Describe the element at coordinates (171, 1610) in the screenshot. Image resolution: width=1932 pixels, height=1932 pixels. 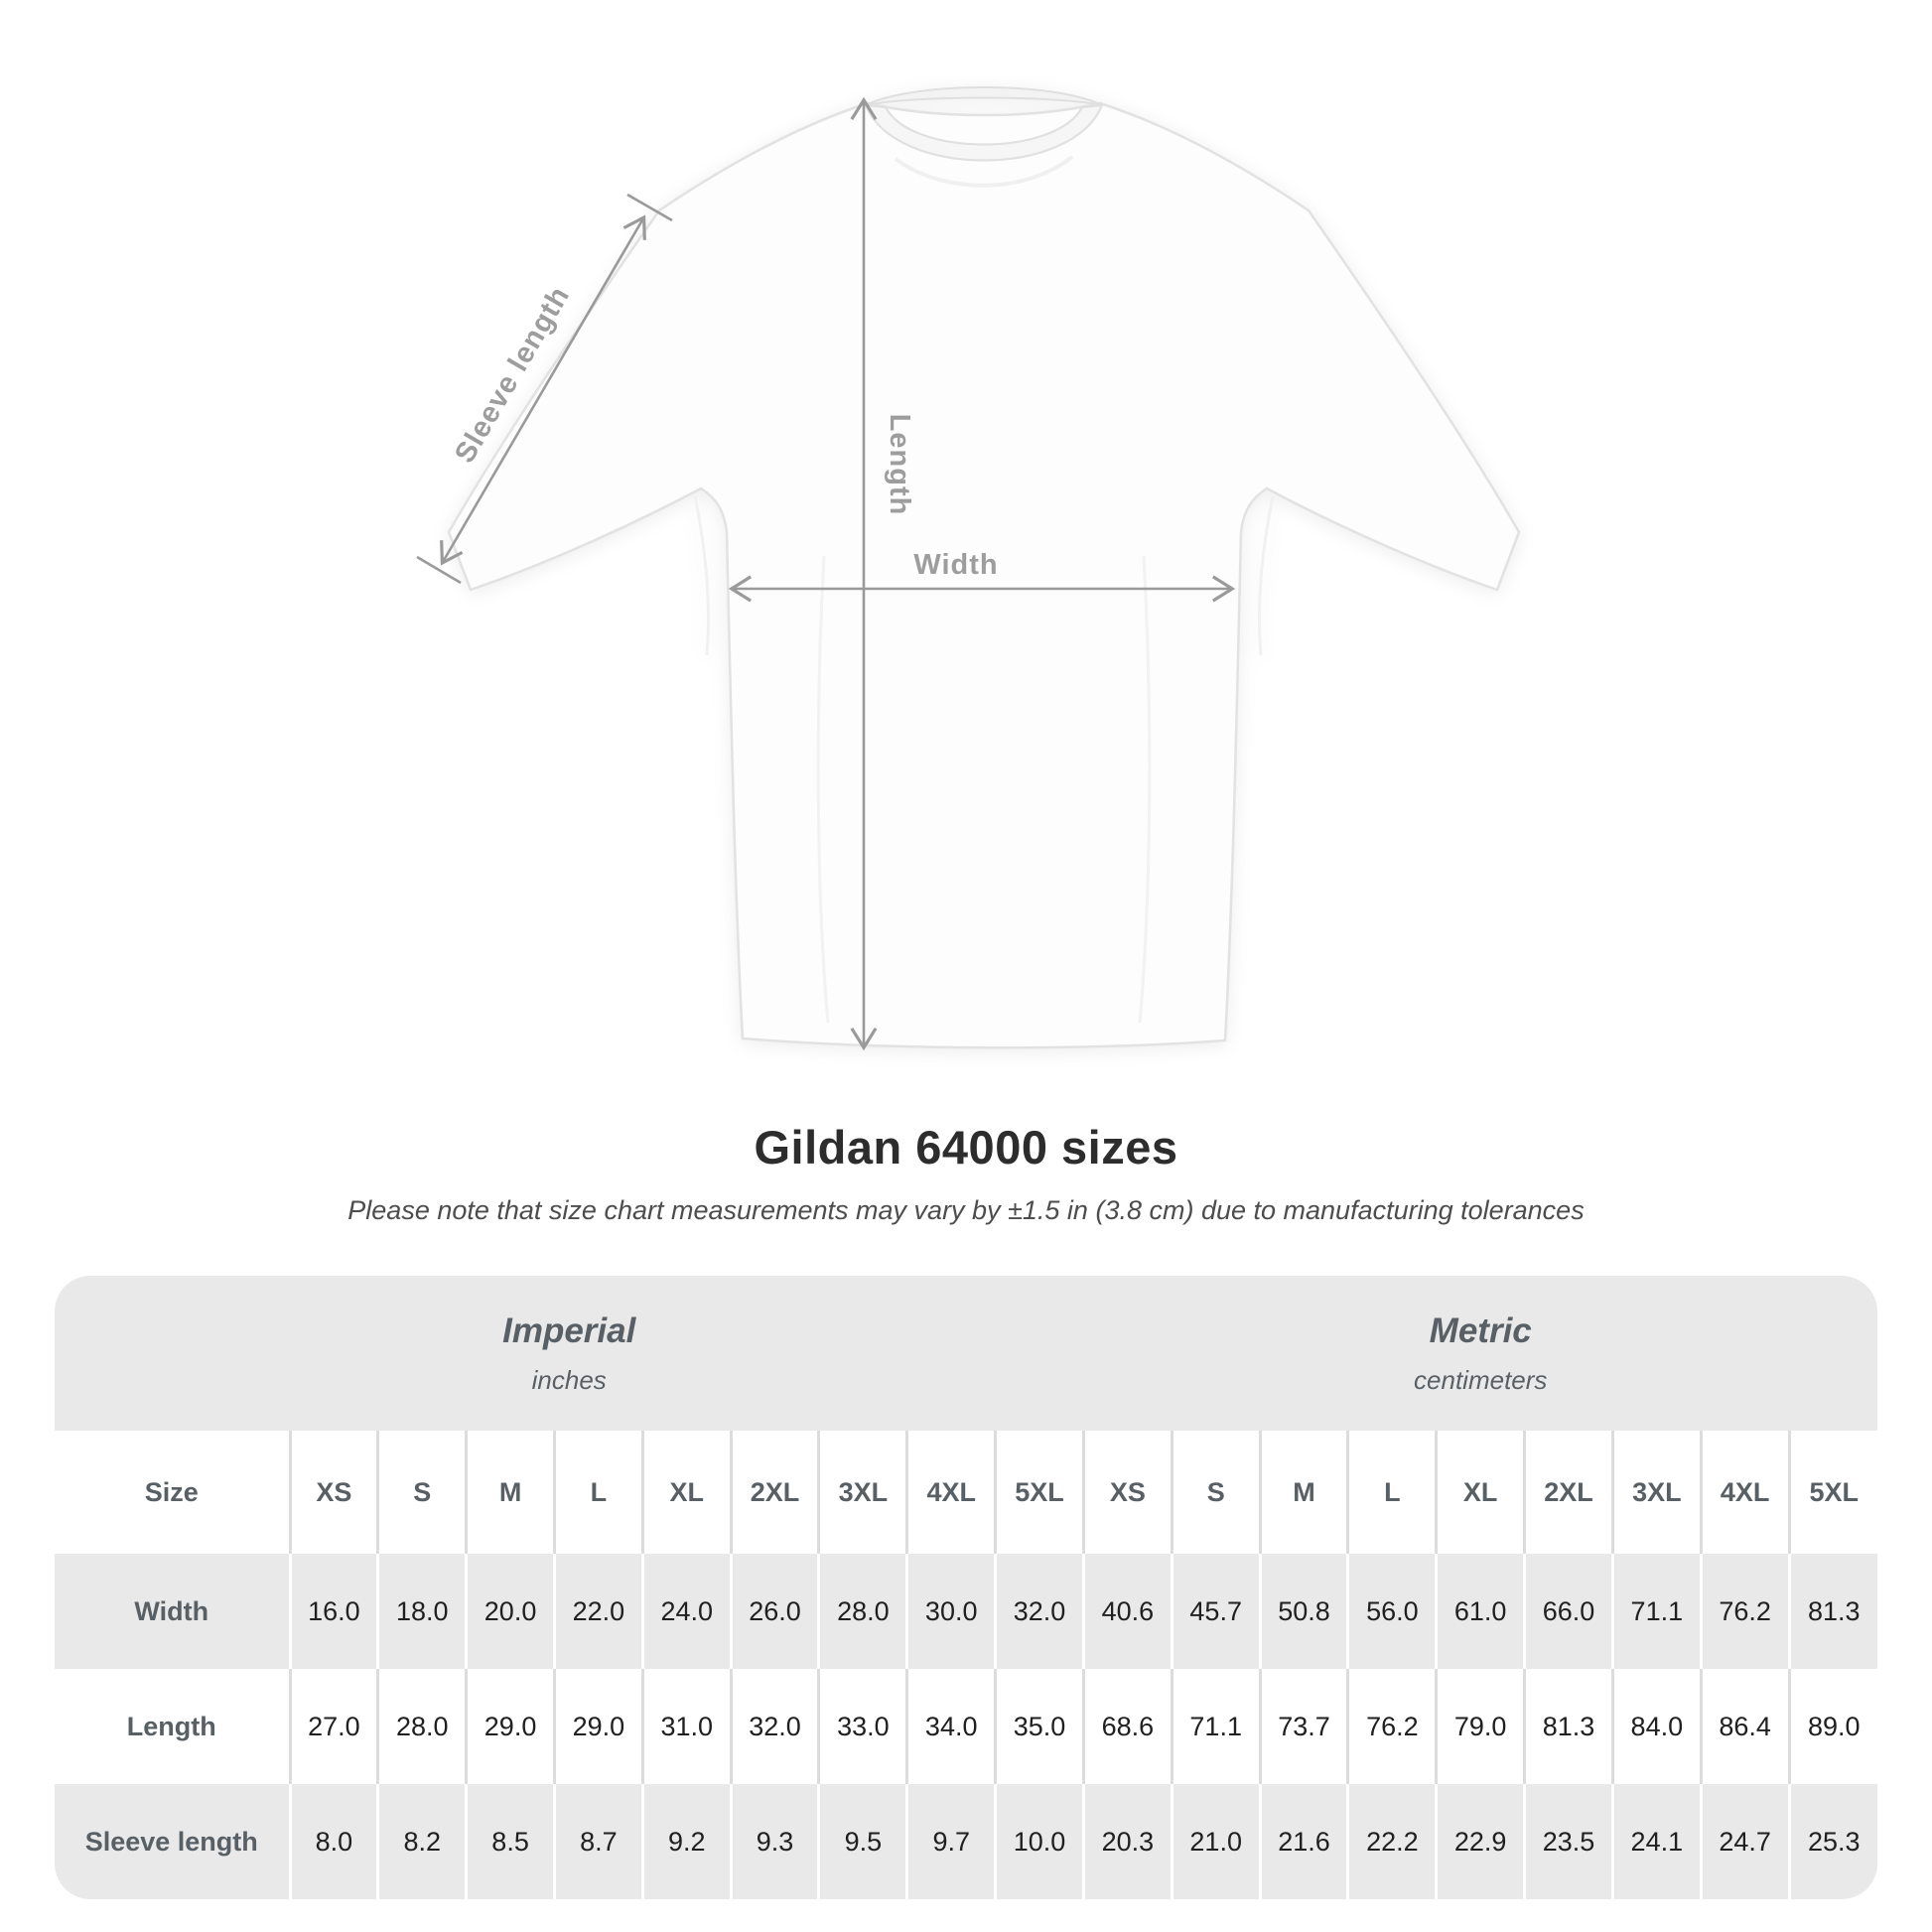
I see `measurement-row-label: Width` at that location.